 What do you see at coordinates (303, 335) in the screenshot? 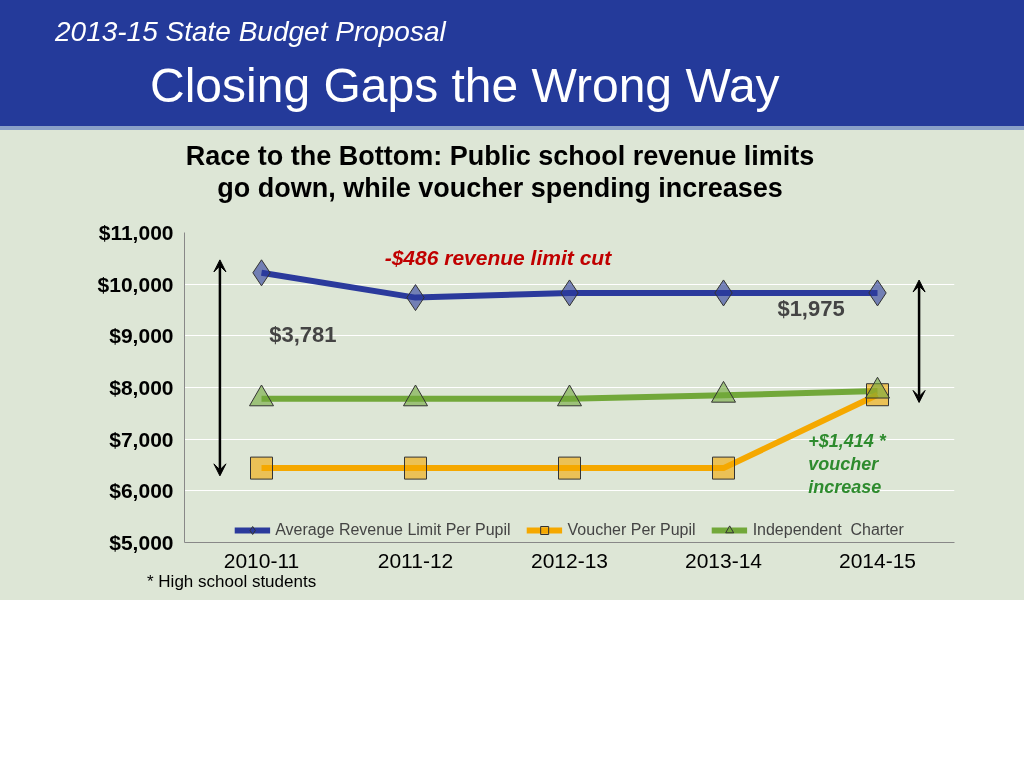
I see `annotation: $3,781` at bounding box center [303, 335].